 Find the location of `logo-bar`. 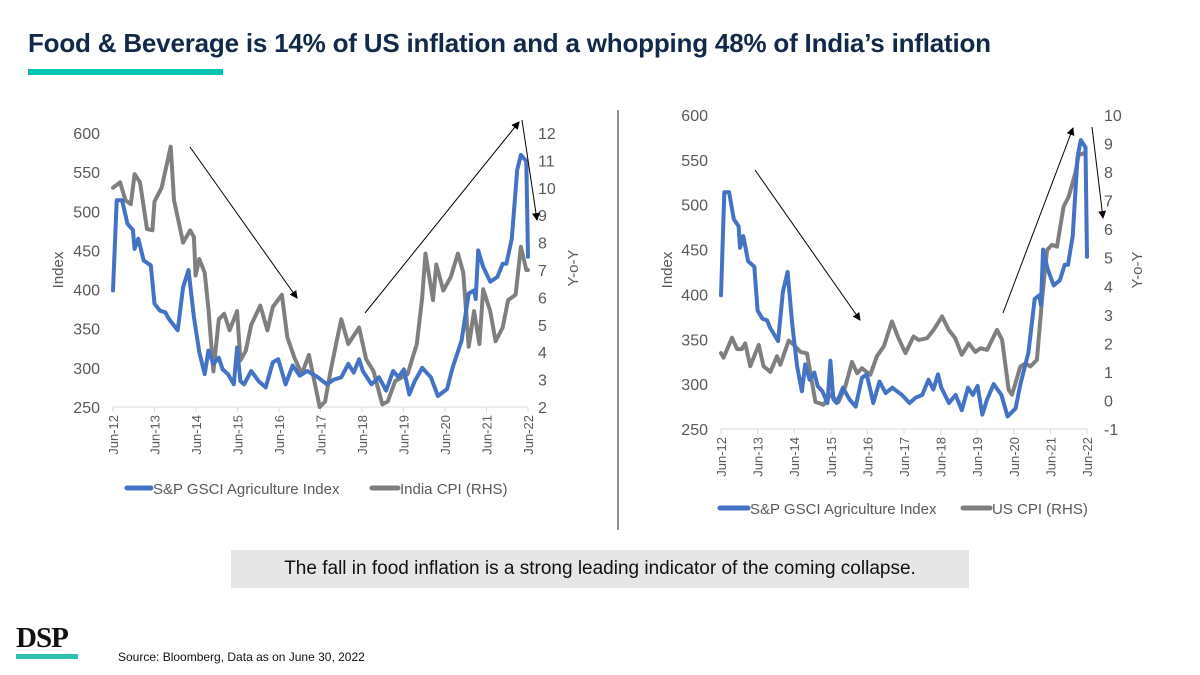

logo-bar is located at coordinates (47, 656).